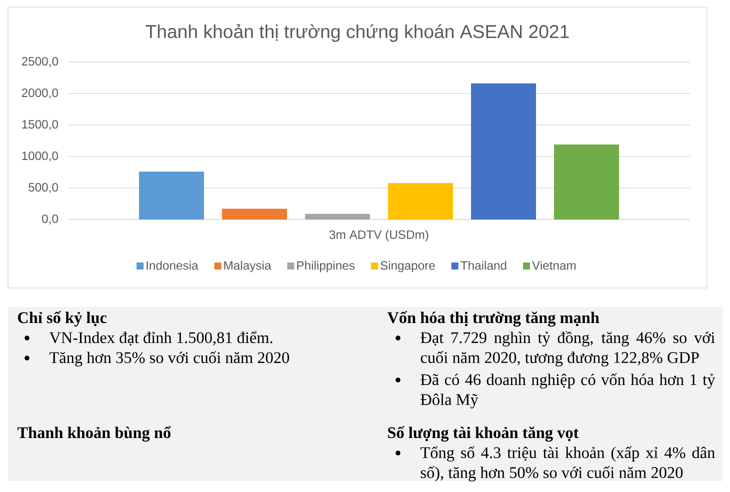  Describe the element at coordinates (568, 390) in the screenshot. I see `text: Đã có 46 doanh nghiệp có vốn hóa hơn 1 tỷ Đôla Mỹ` at that location.